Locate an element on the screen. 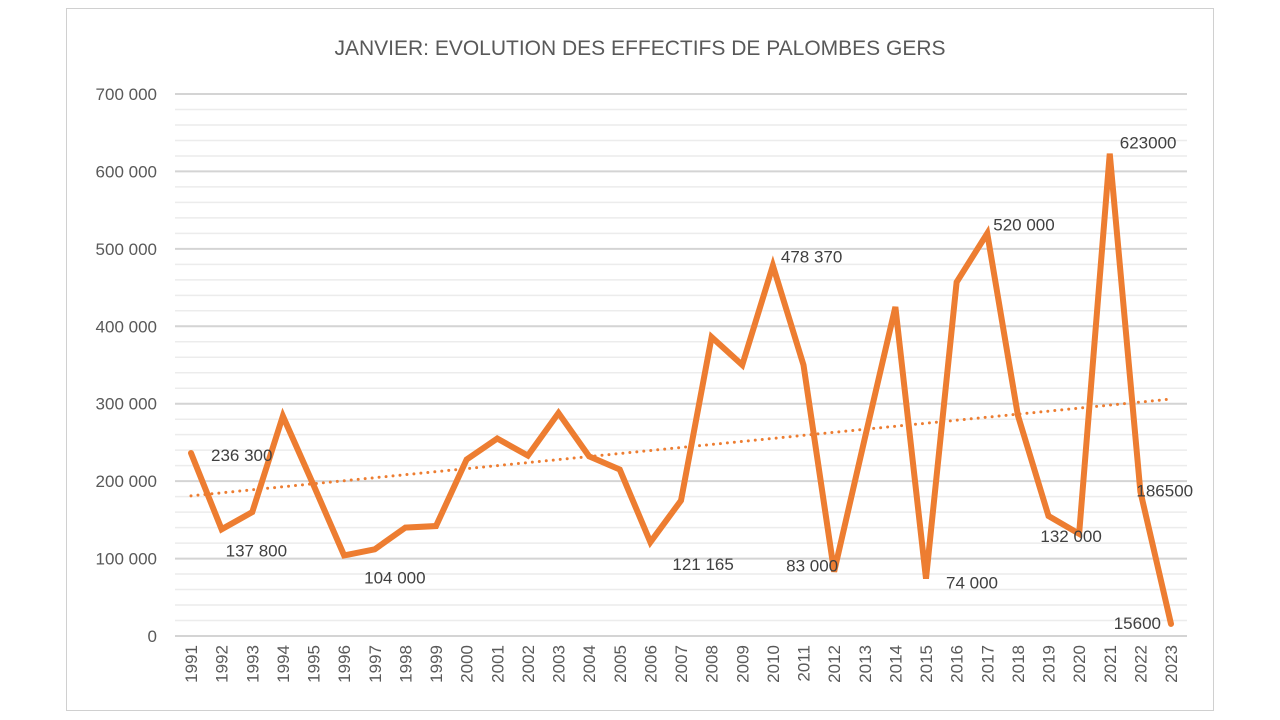  x-tick-label: 2023 is located at coordinates (1171, 664).